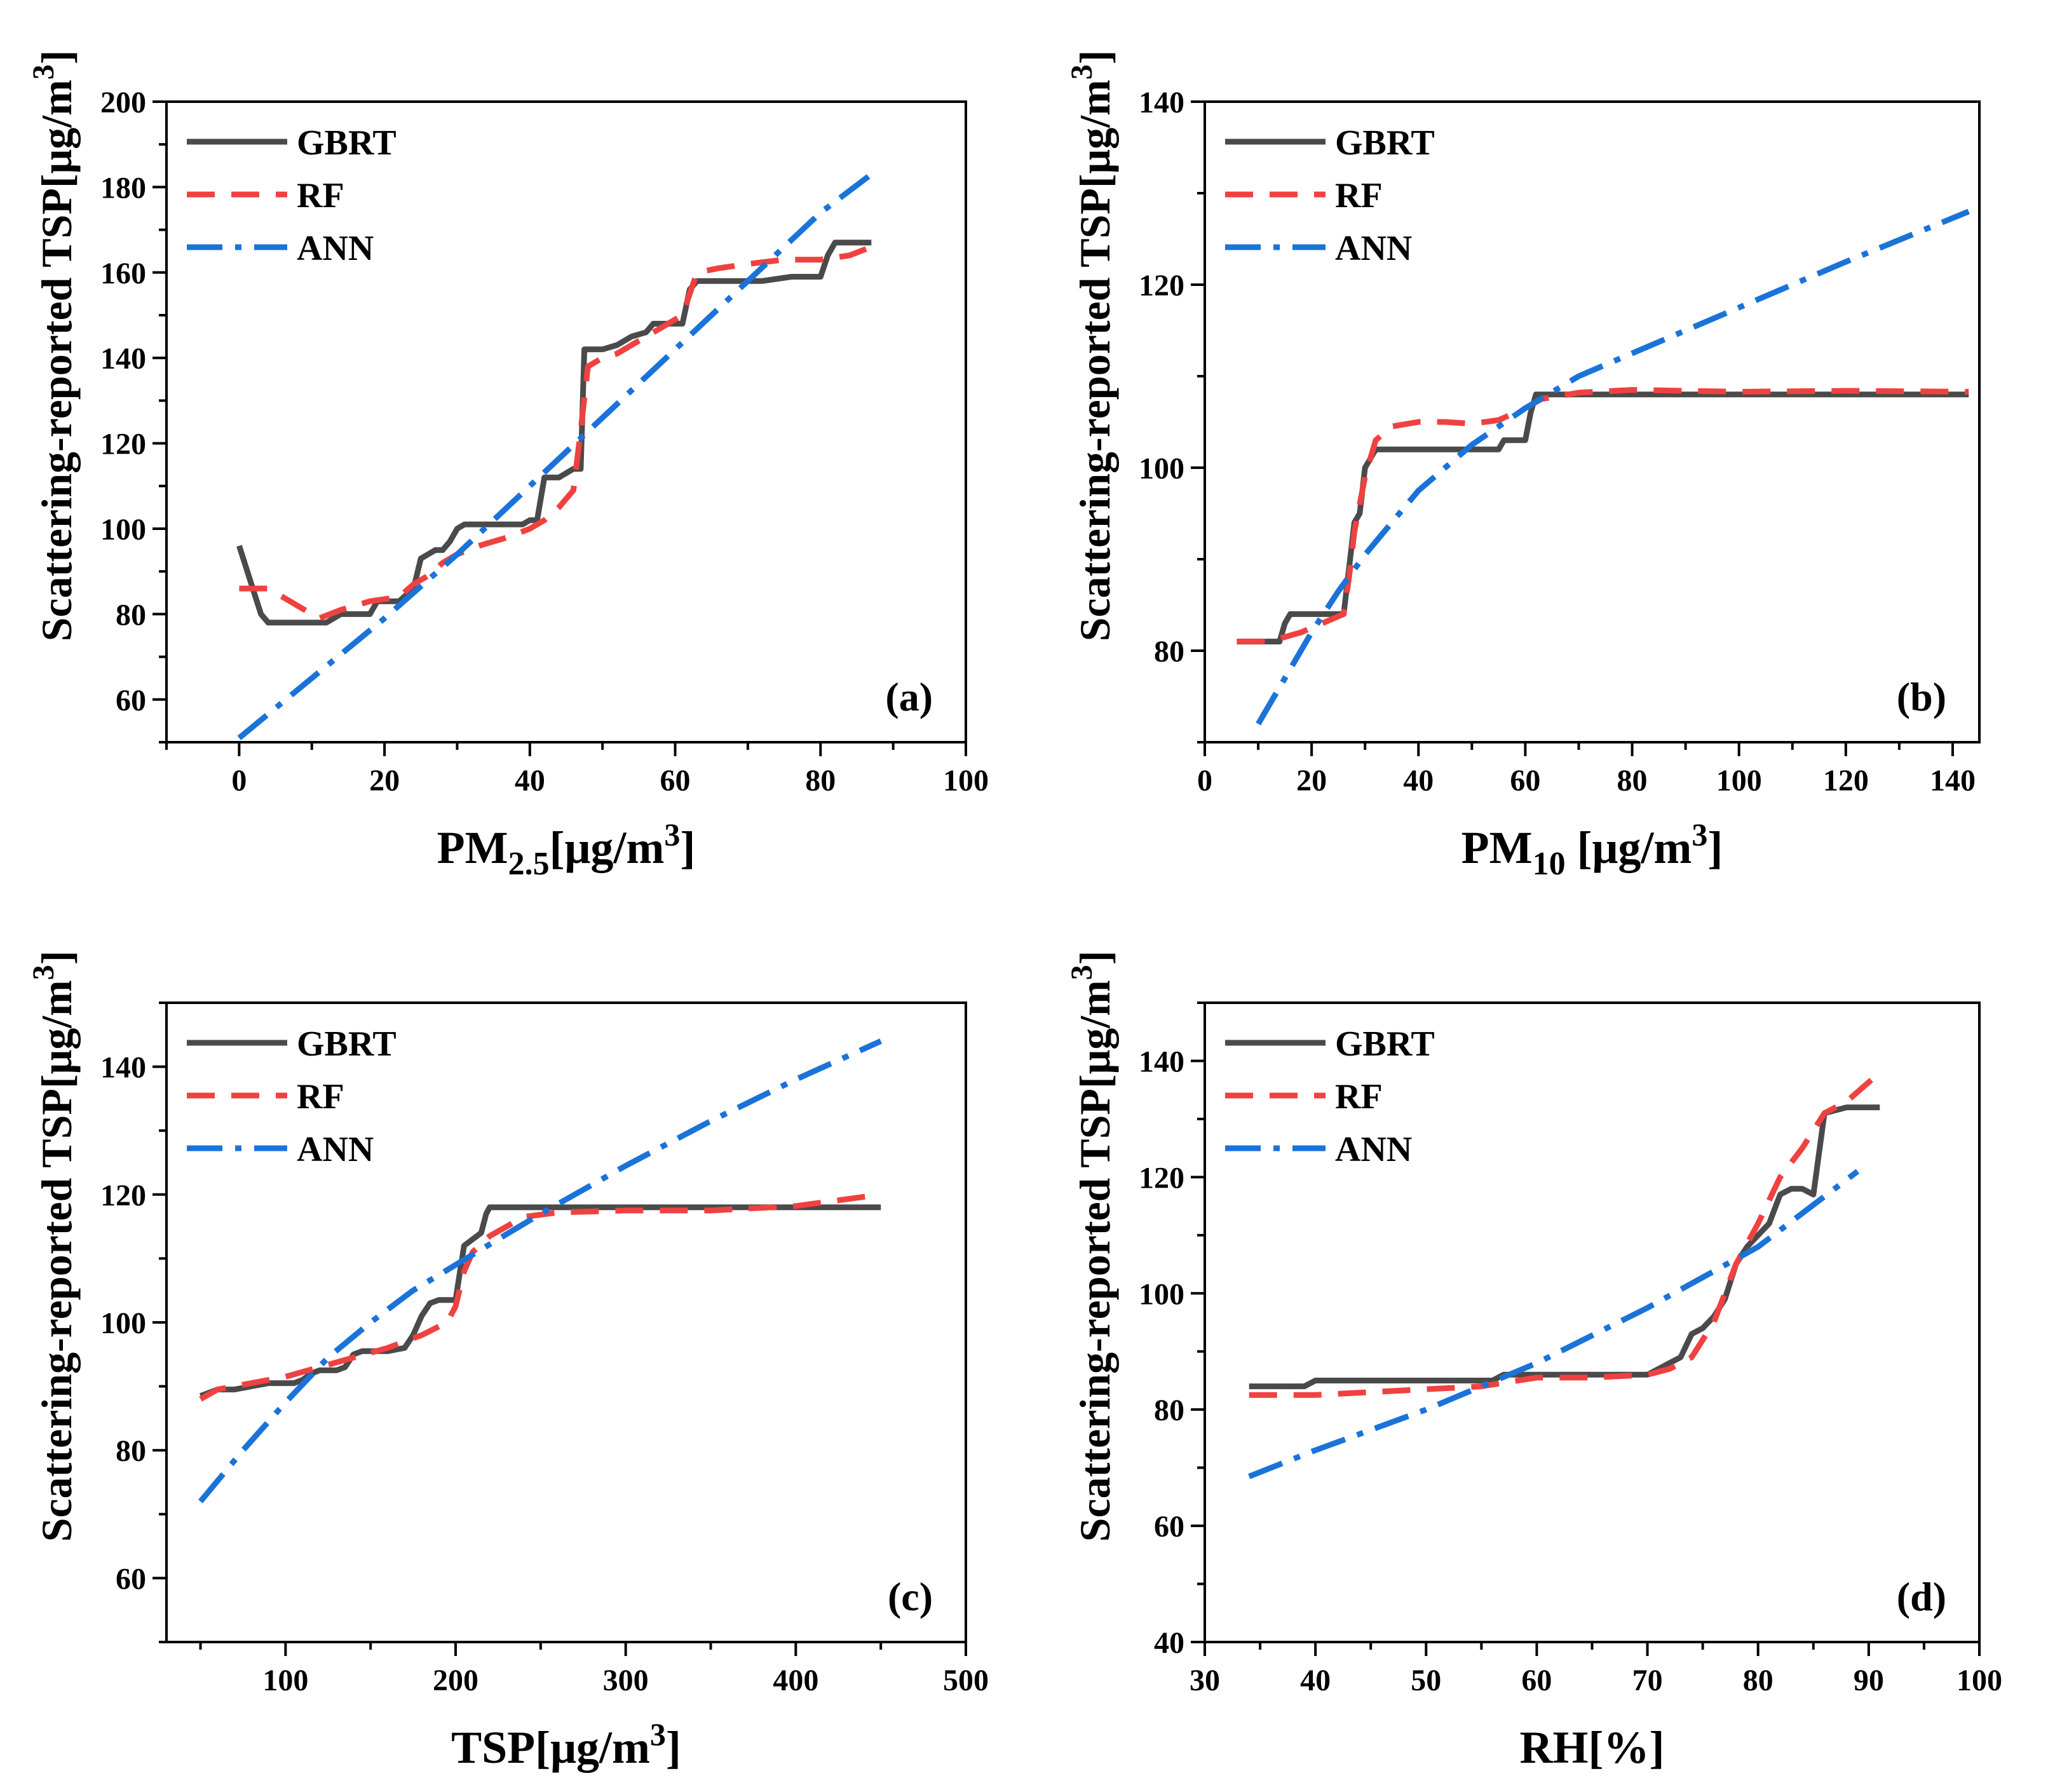 This screenshot has width=2048, height=1792. What do you see at coordinates (493, 1747) in the screenshot?
I see `x-label-main: TSP` at bounding box center [493, 1747].